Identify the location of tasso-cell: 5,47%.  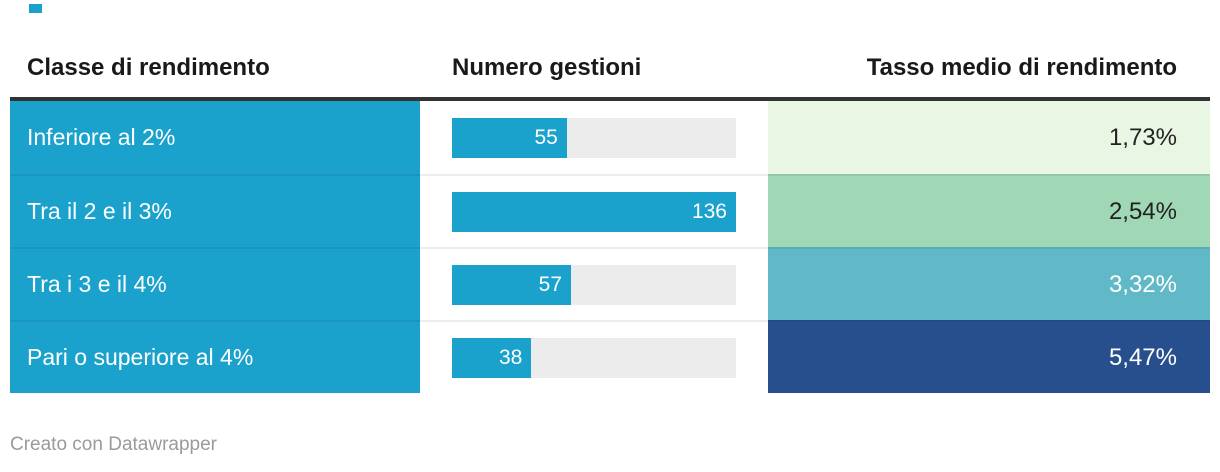
(989, 356).